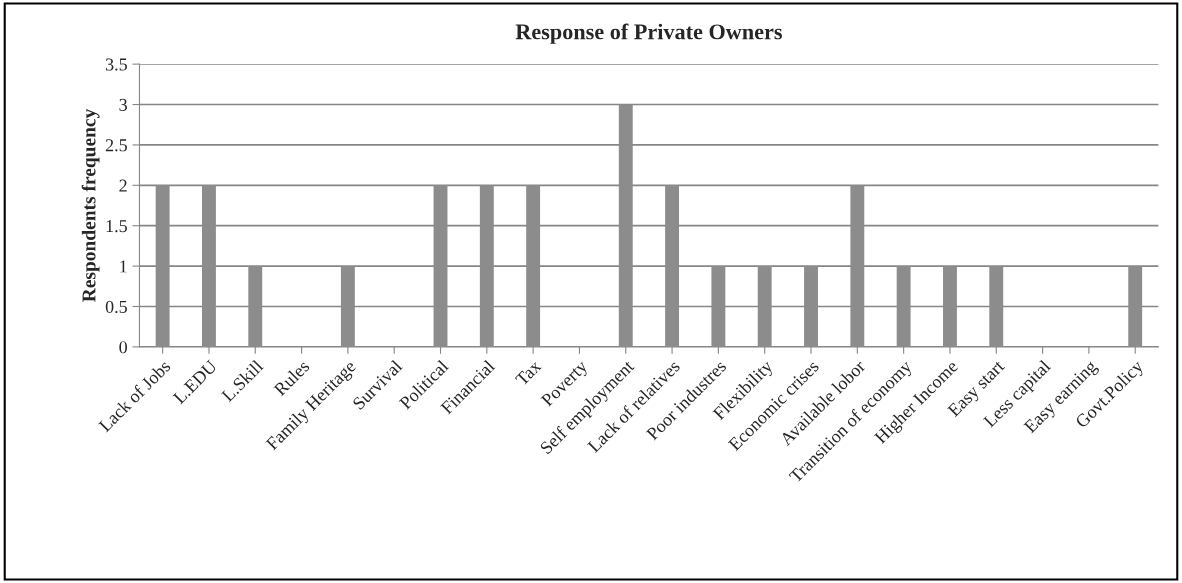  I want to click on y-tick-label: 0.5, so click(116, 307).